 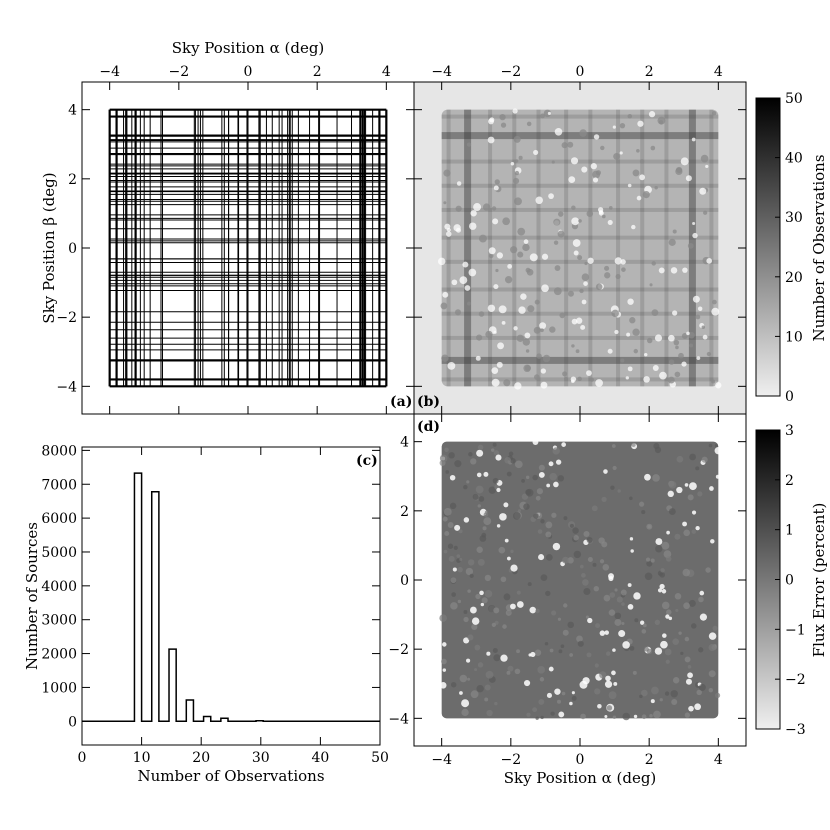 I want to click on panel-c-frame, so click(x=231, y=596).